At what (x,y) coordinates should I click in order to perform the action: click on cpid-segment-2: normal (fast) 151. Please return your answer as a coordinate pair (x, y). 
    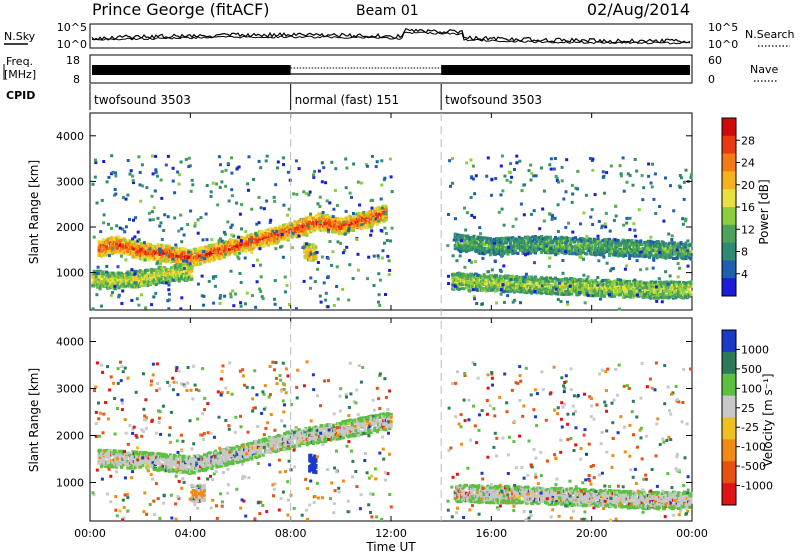
    Looking at the image, I should click on (347, 100).